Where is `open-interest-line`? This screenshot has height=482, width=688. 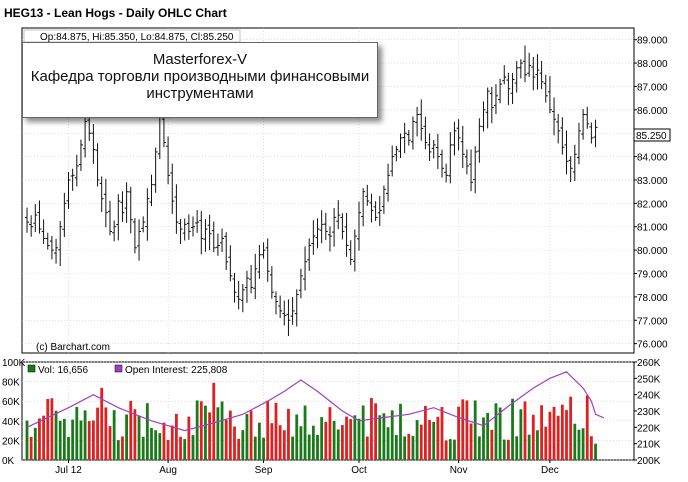
open-interest-line is located at coordinates (315, 401).